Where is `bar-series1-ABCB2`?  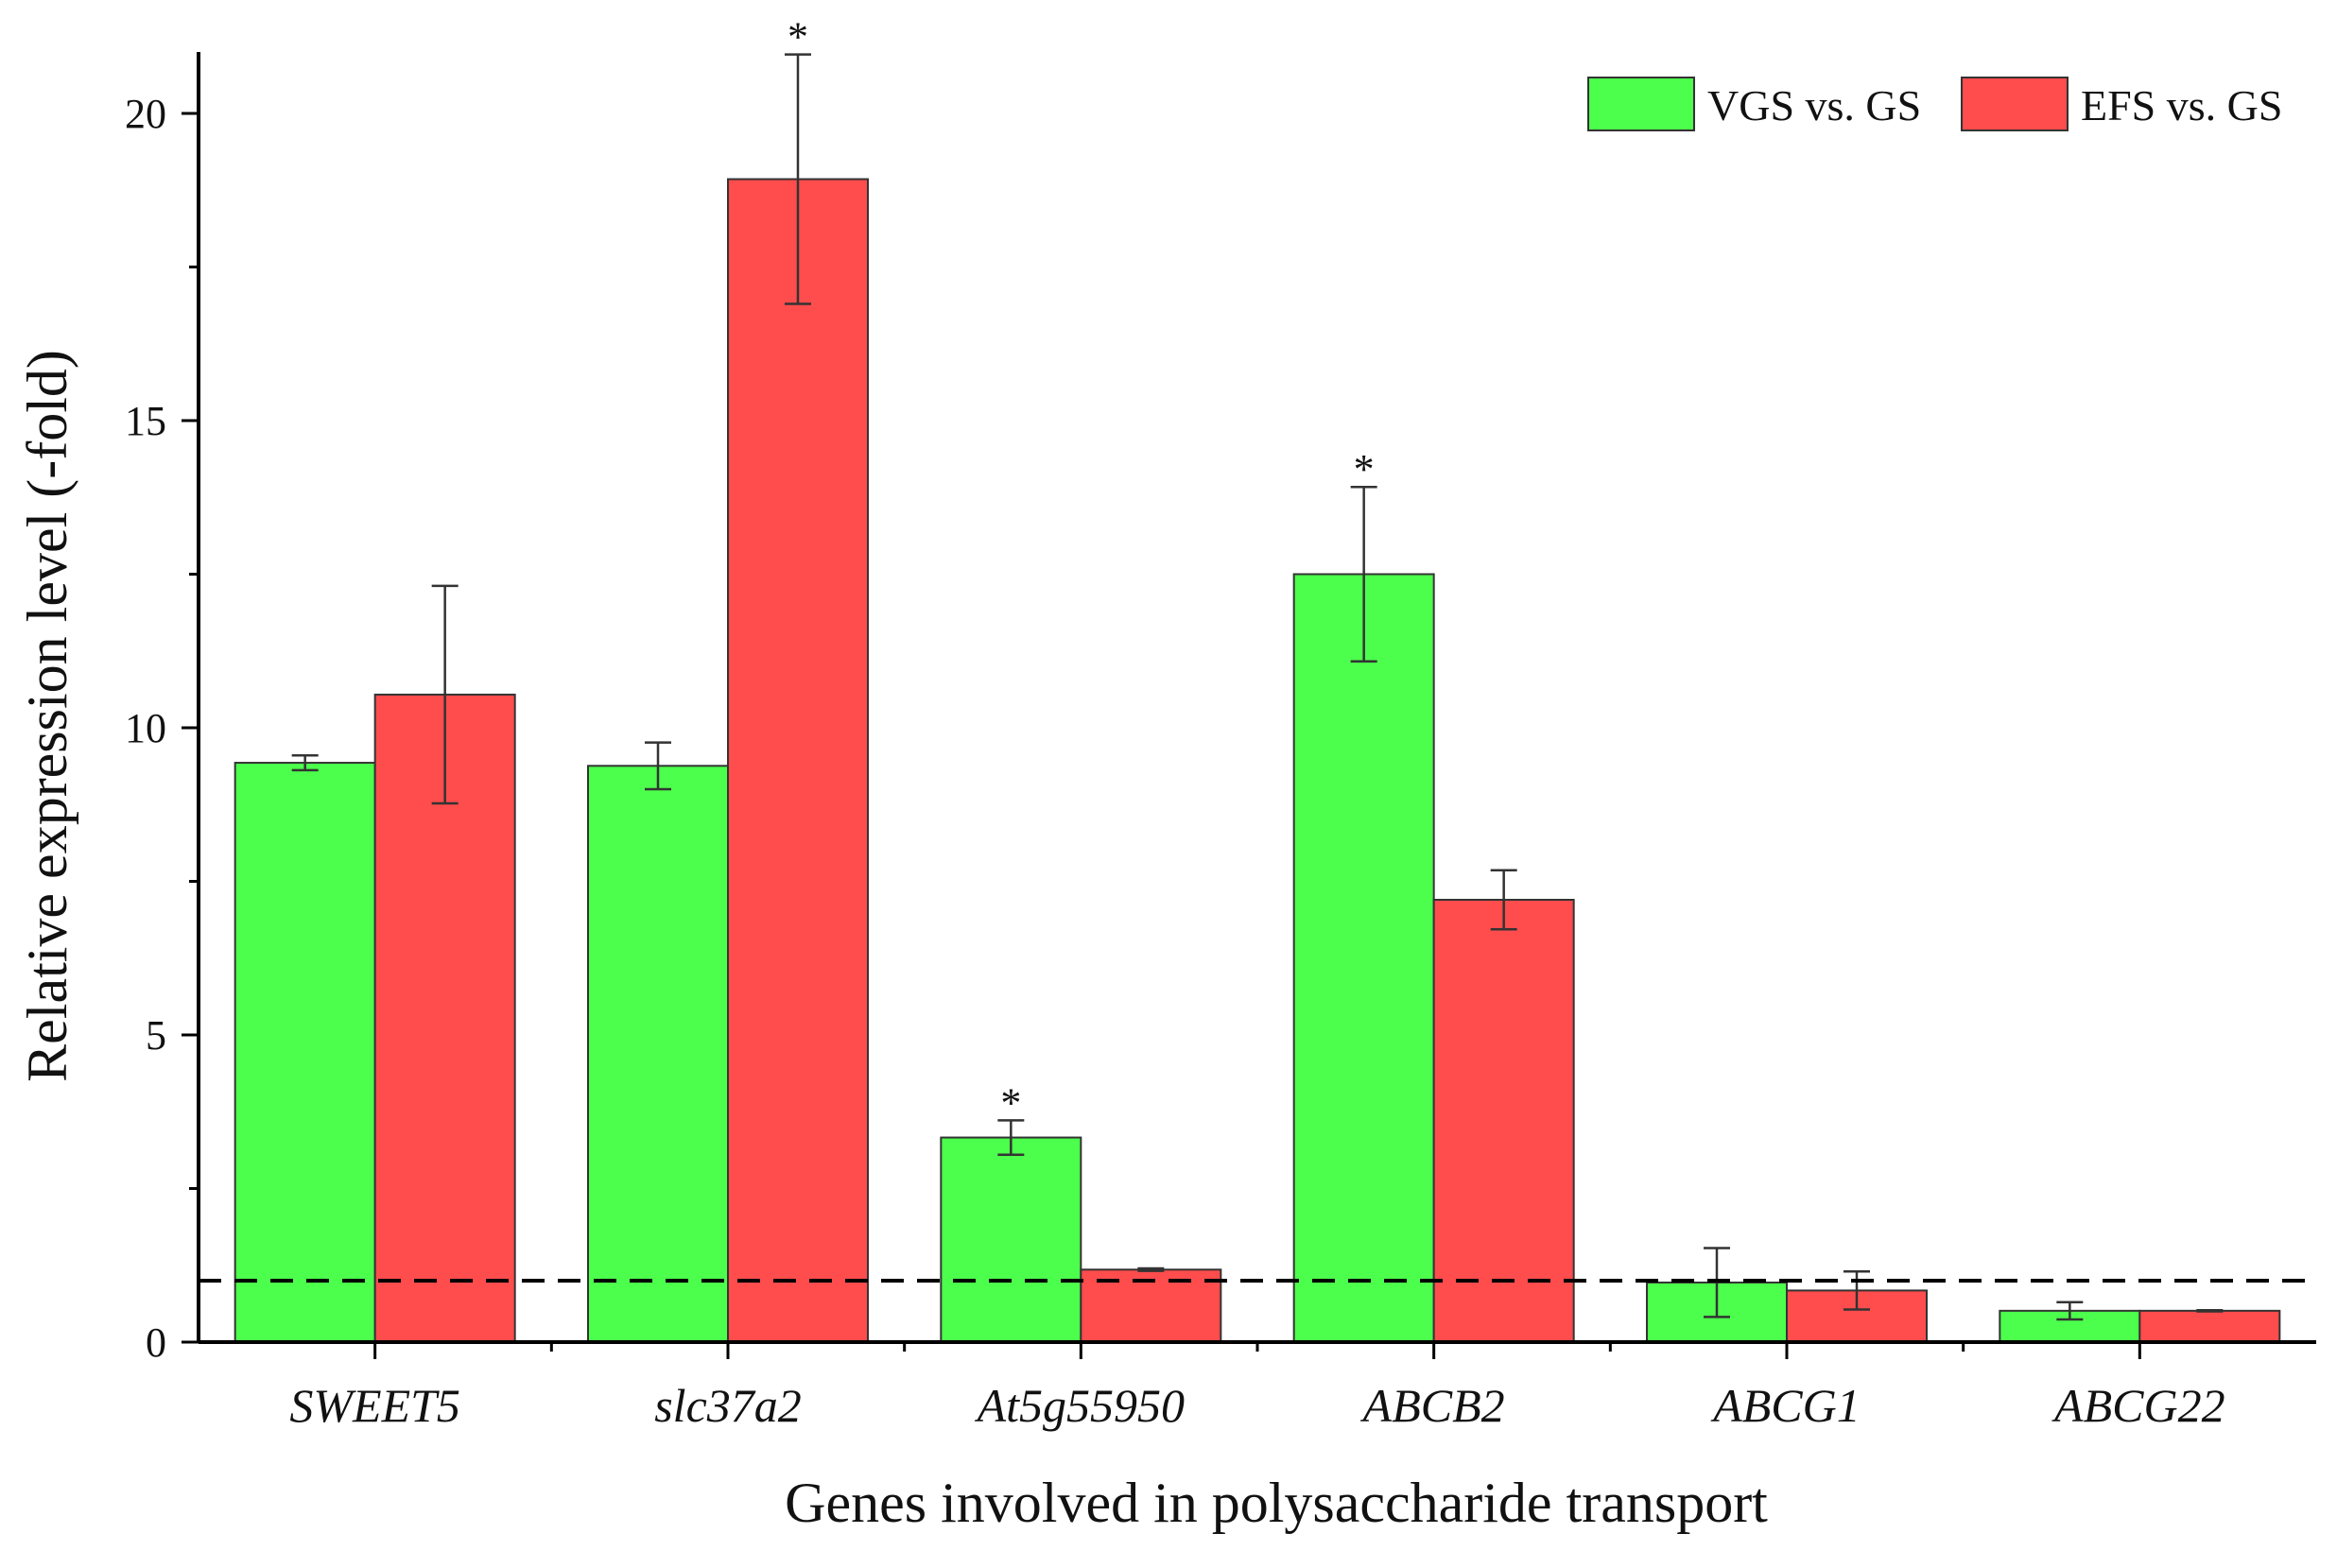
bar-series1-ABCB2 is located at coordinates (1363, 958).